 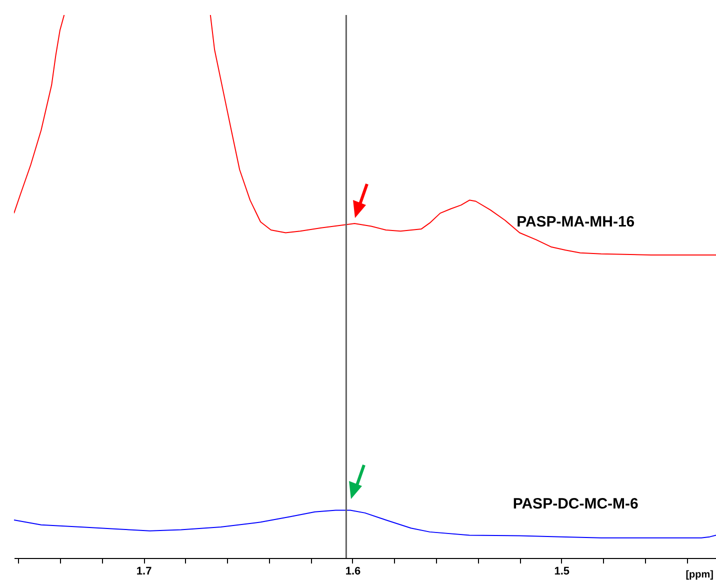 What do you see at coordinates (353, 572) in the screenshot?
I see `x-tick-label: 1.6` at bounding box center [353, 572].